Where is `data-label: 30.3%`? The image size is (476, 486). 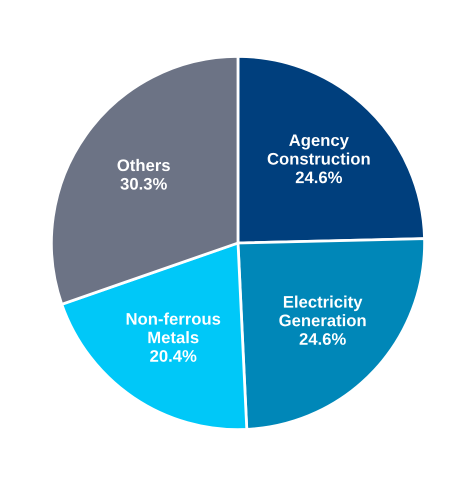 data-label: 30.3% is located at coordinates (143, 184).